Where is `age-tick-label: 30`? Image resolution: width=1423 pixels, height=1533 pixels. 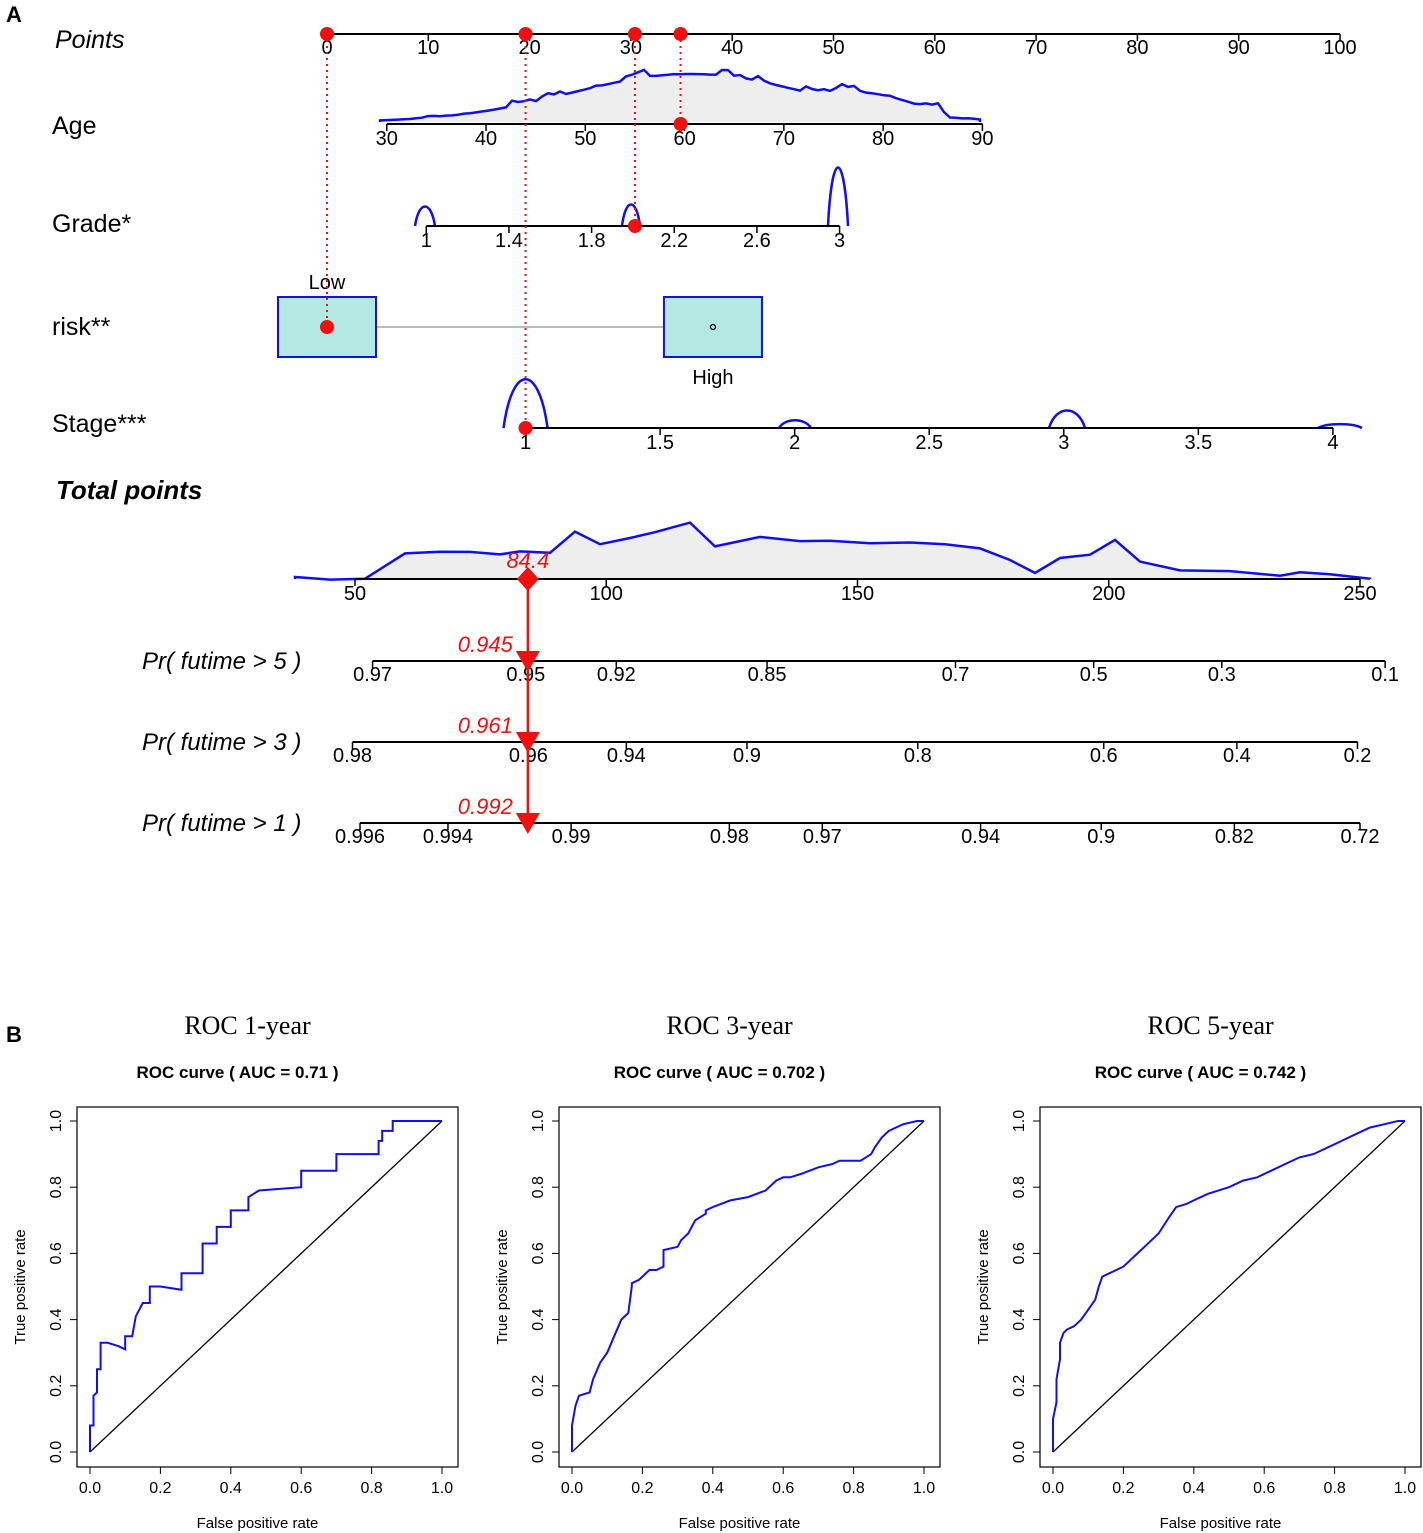 age-tick-label: 30 is located at coordinates (387, 139).